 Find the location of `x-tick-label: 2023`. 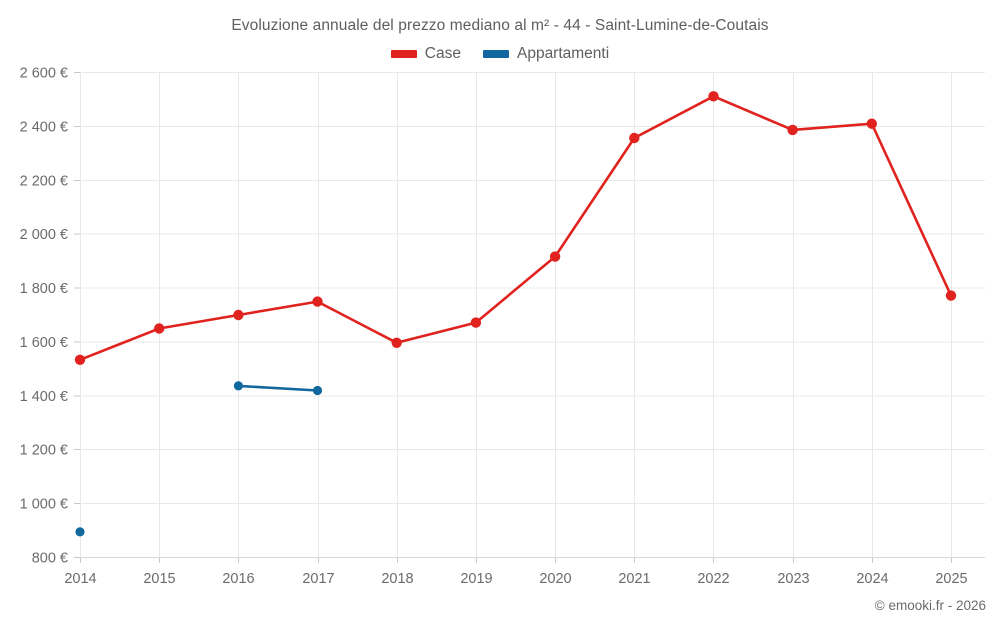

x-tick-label: 2023 is located at coordinates (793, 579).